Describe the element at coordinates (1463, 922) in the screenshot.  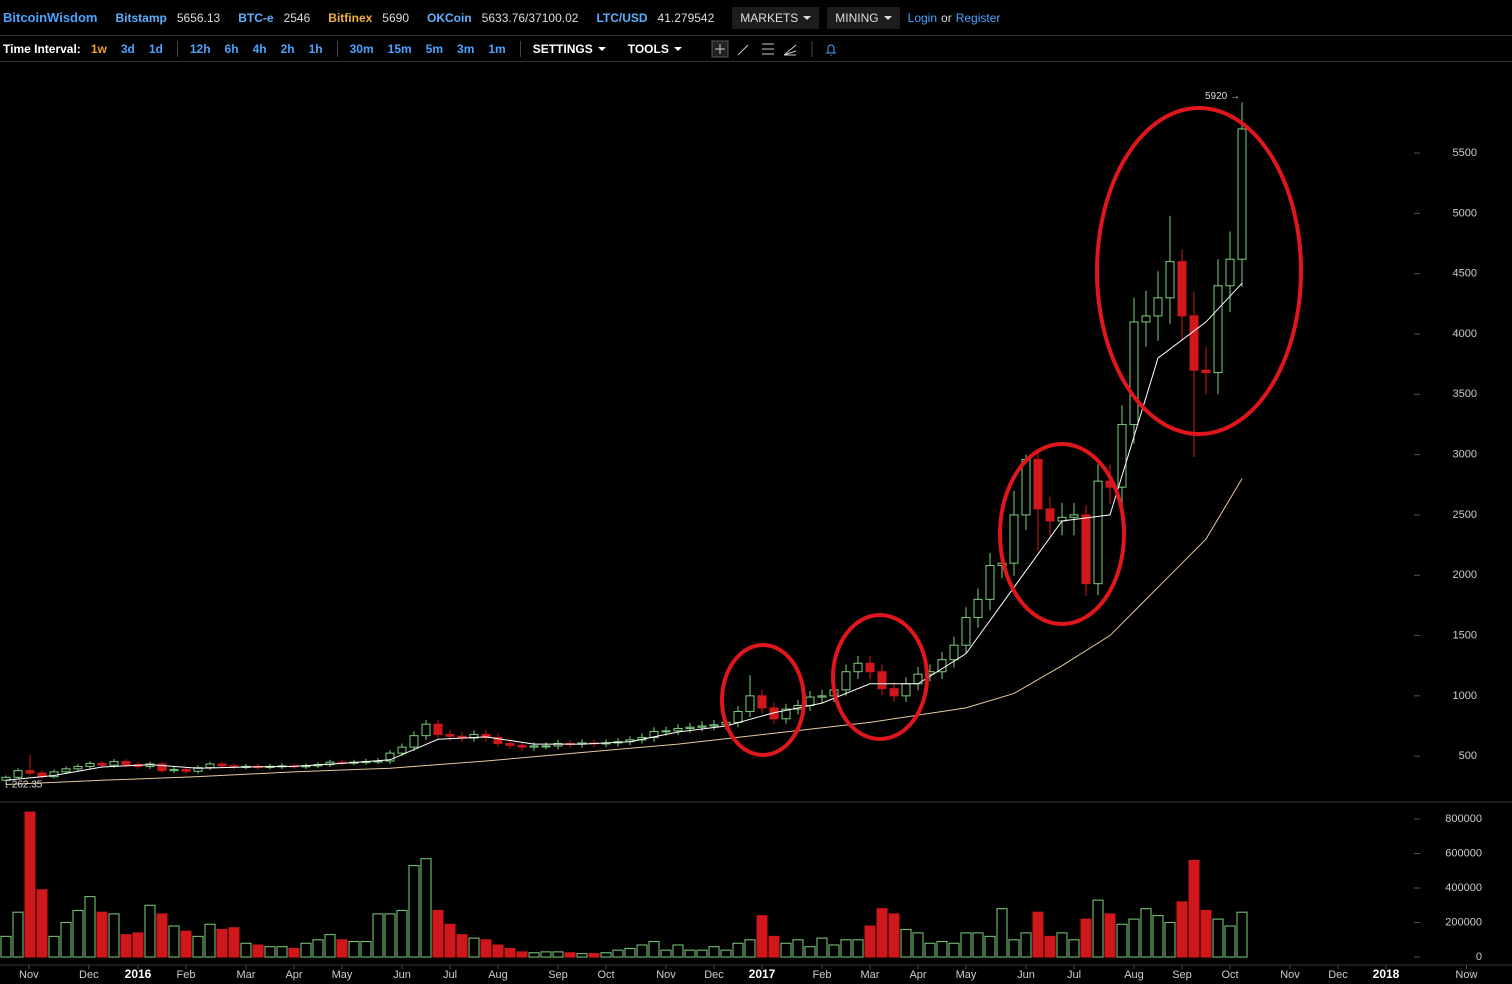
I see `volume-tick-label: 200000` at that location.